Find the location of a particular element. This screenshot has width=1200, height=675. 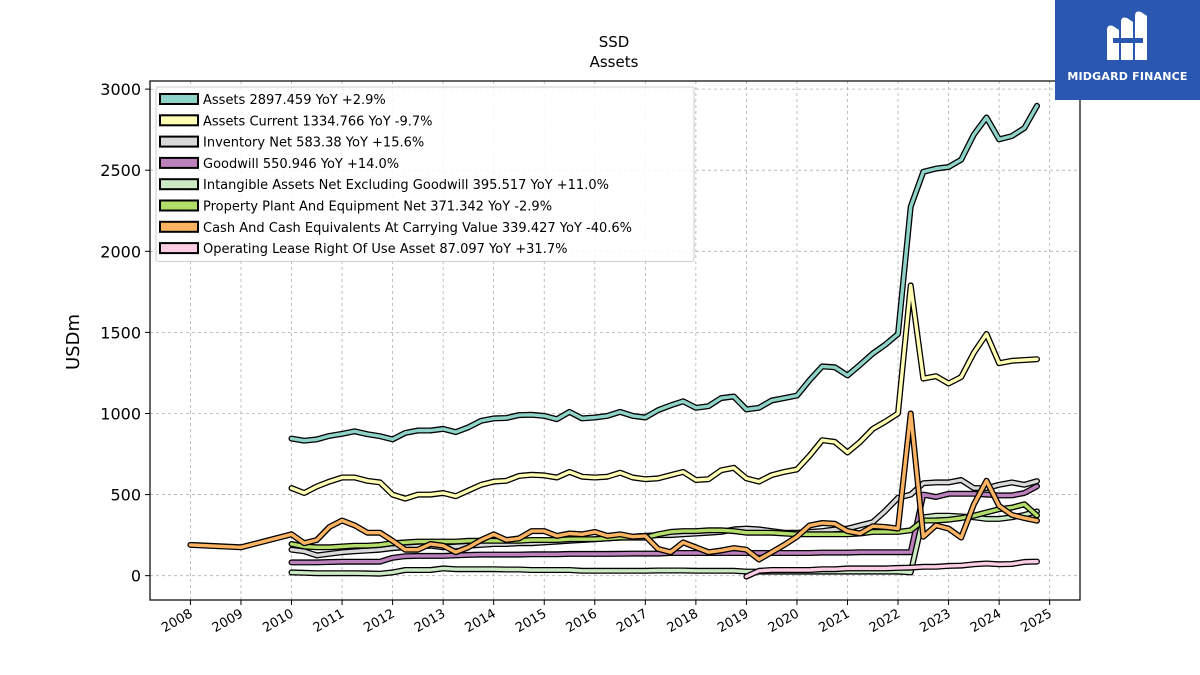

logo-mark-icon is located at coordinates (1127, 35).